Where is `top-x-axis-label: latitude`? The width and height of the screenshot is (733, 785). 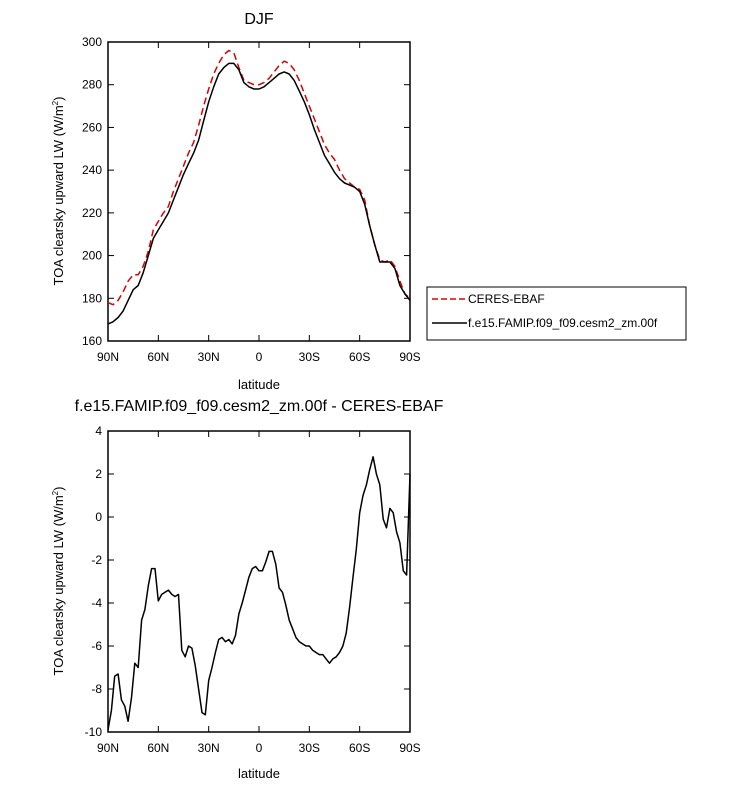
top-x-axis-label: latitude is located at coordinates (259, 384).